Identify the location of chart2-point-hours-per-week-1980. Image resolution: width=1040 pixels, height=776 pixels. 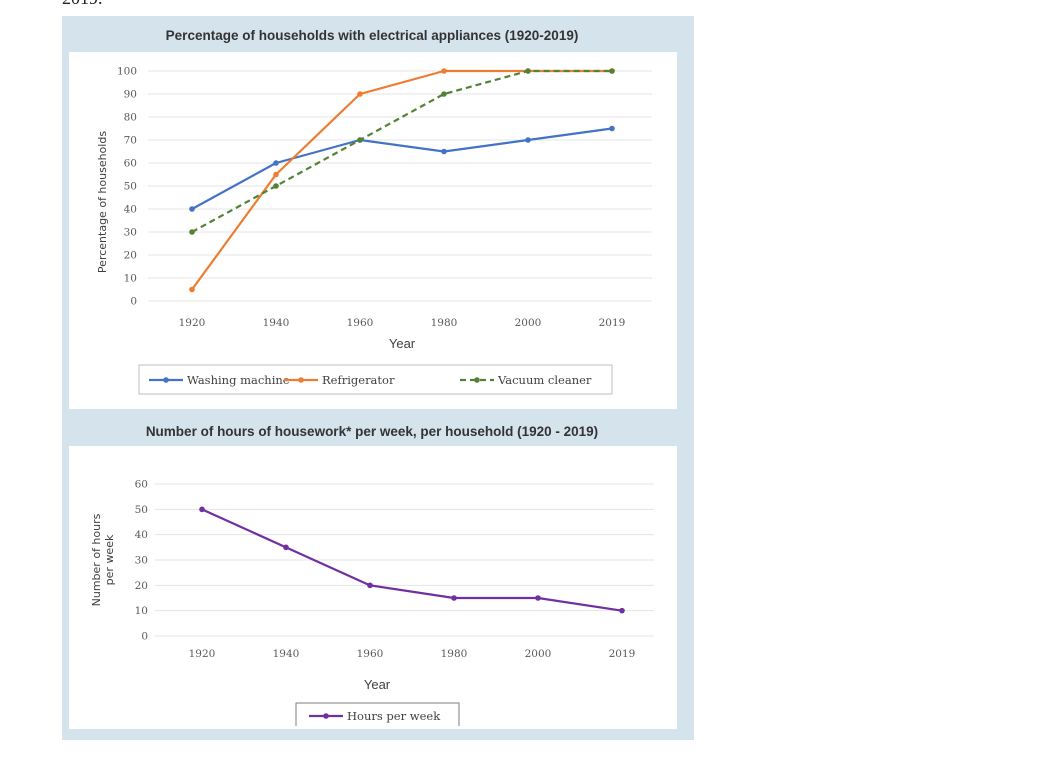
(454, 598).